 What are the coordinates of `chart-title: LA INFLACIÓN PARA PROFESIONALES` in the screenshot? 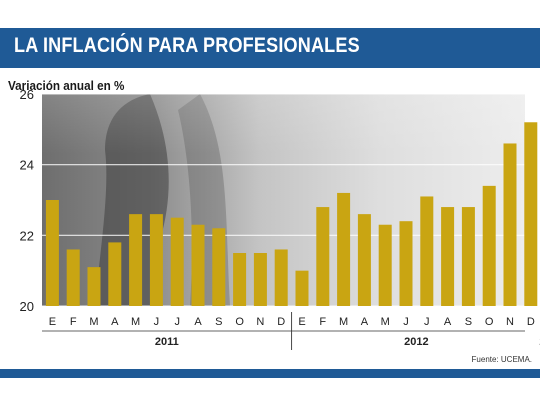 It's located at (187, 45).